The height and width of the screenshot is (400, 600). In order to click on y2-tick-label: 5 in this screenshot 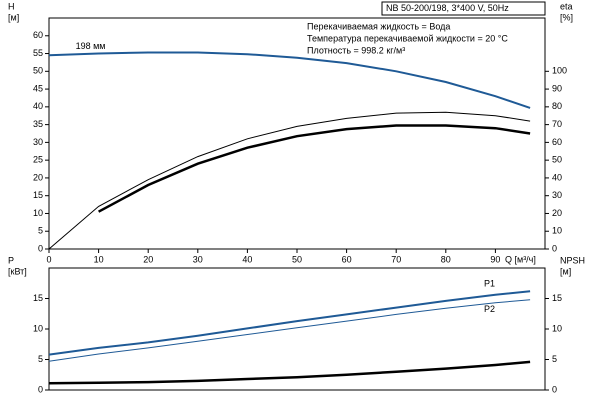, I will do `click(554, 359)`.